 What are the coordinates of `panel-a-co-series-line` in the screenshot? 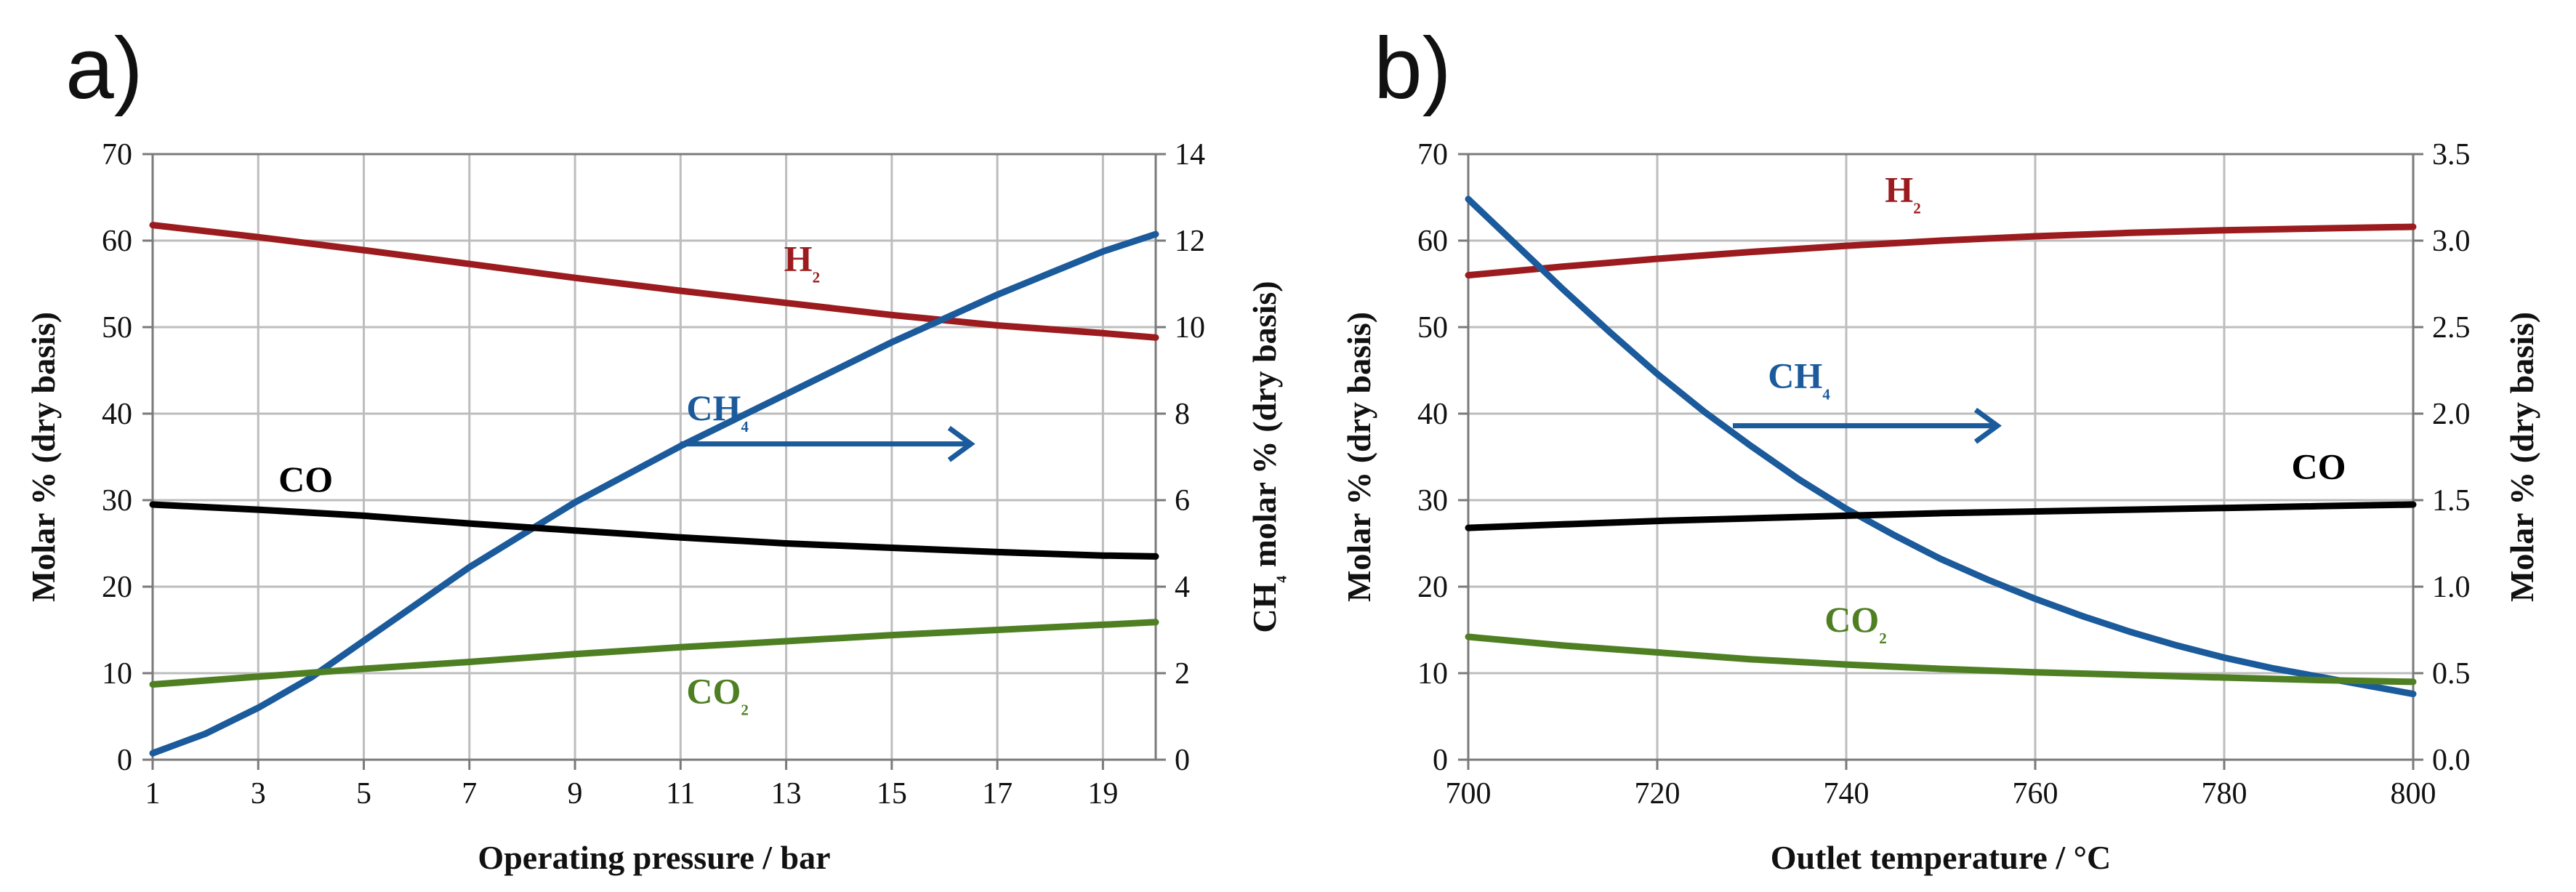 It's located at (654, 530).